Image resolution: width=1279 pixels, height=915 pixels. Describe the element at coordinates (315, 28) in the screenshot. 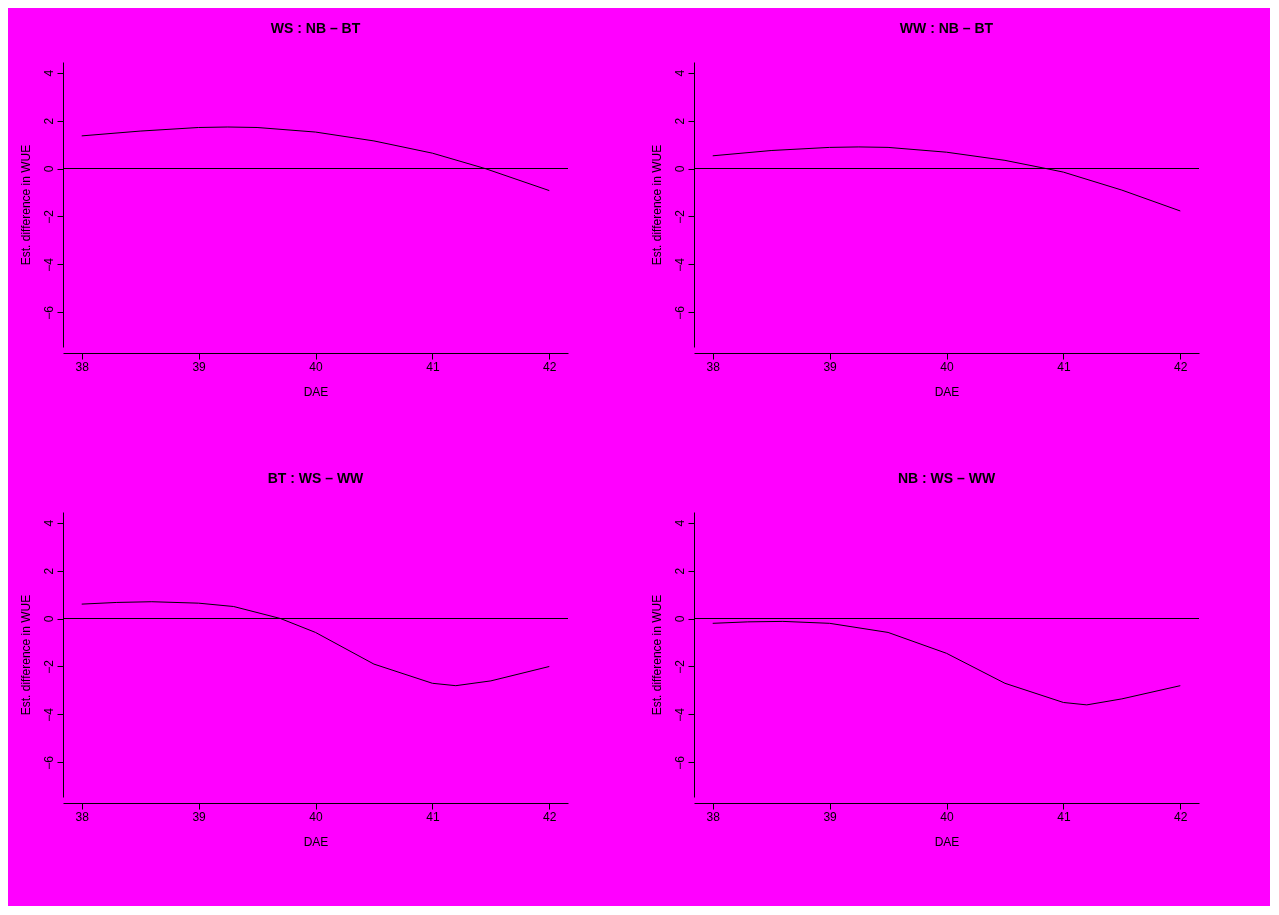

I see `chart-title: WS : NB – BT` at that location.